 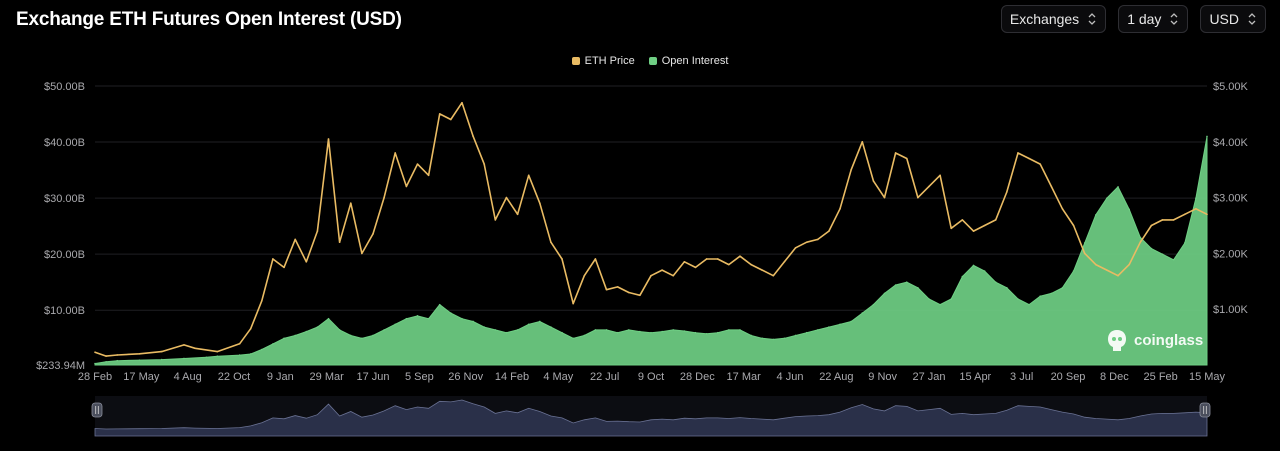 I want to click on interval-select: 1 day, so click(x=1153, y=19).